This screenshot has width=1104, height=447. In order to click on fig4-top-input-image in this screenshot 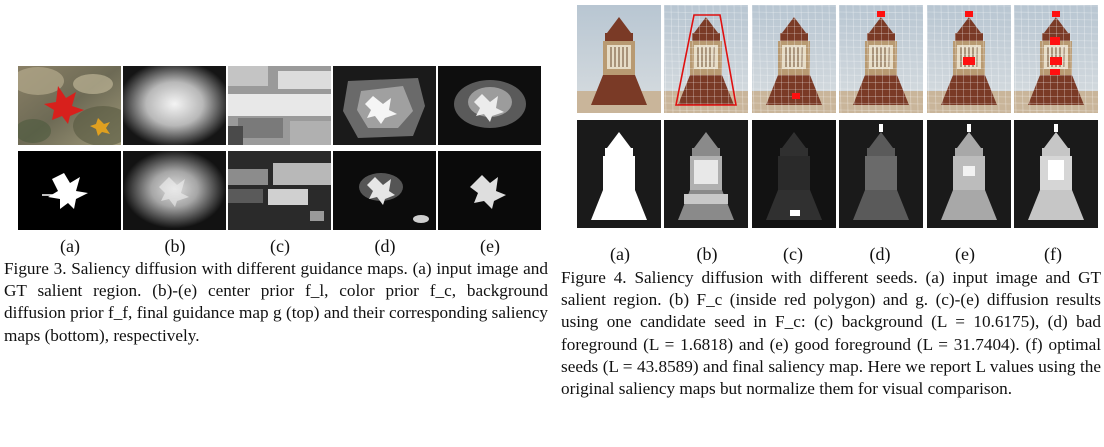, I will do `click(619, 59)`.